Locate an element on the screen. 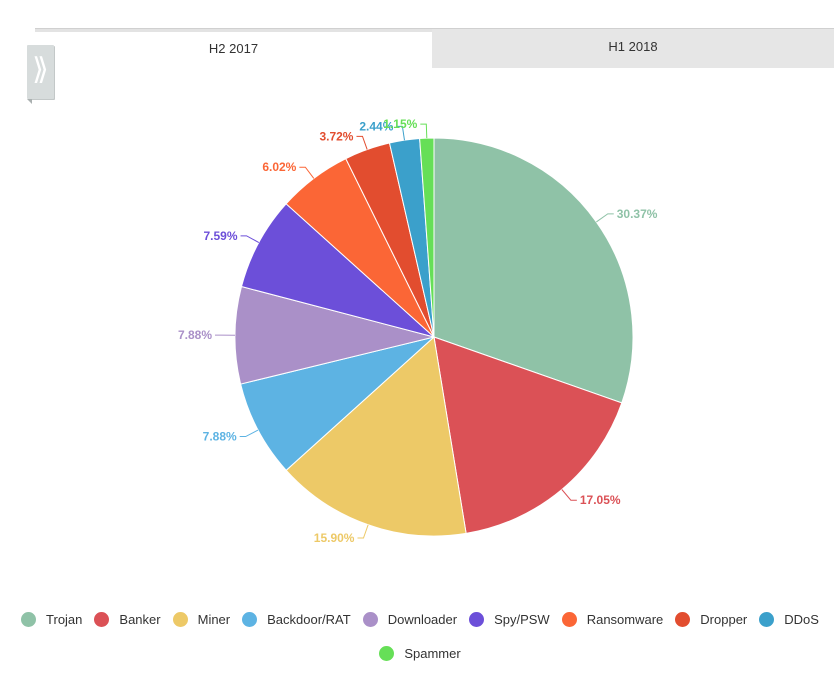 This screenshot has width=840, height=674. legend-label: Spammer is located at coordinates (432, 653).